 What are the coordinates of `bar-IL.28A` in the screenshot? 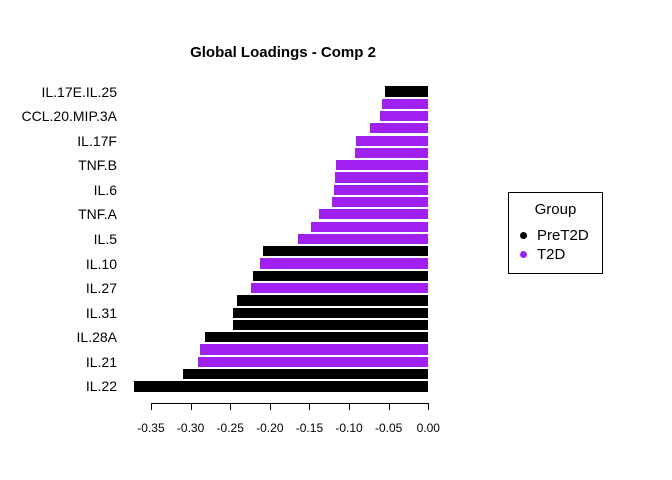 It's located at (316, 337).